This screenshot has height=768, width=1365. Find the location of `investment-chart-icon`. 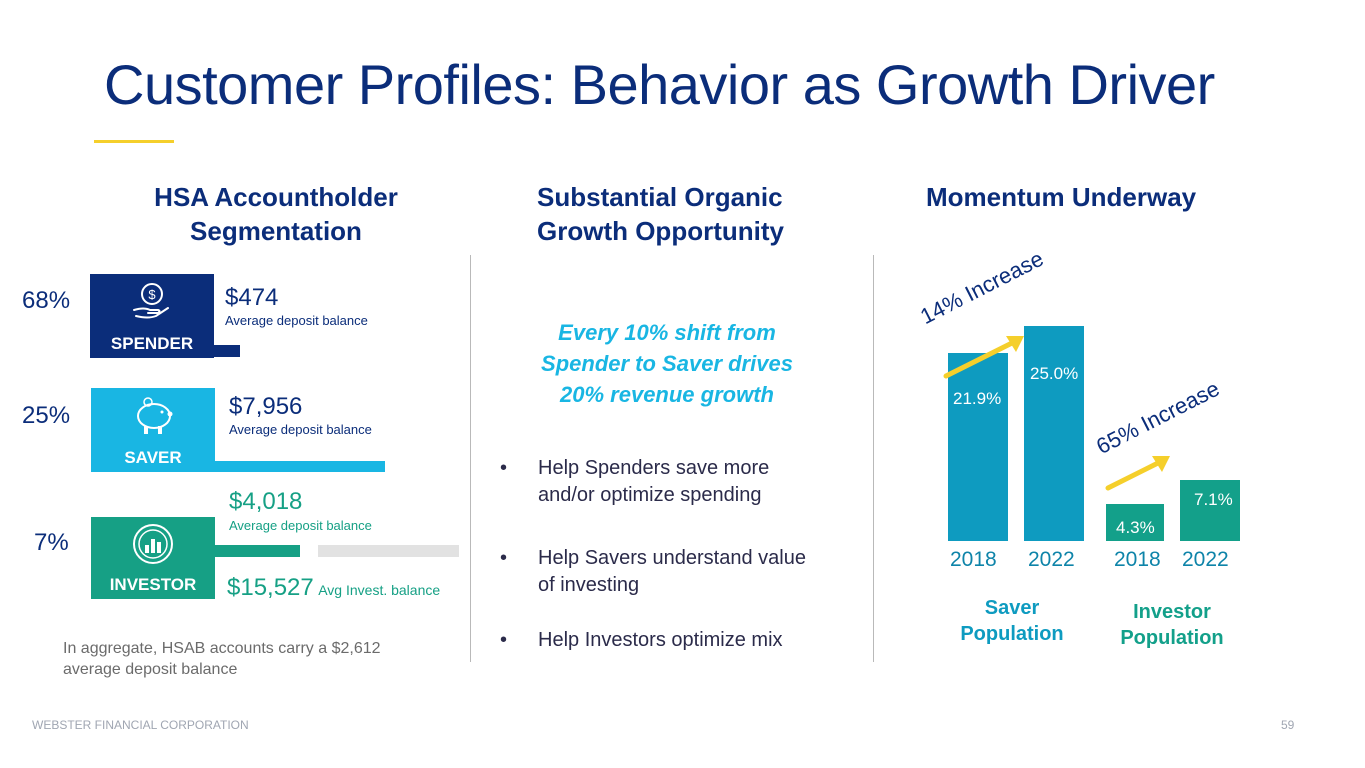

investment-chart-icon is located at coordinates (153, 546).